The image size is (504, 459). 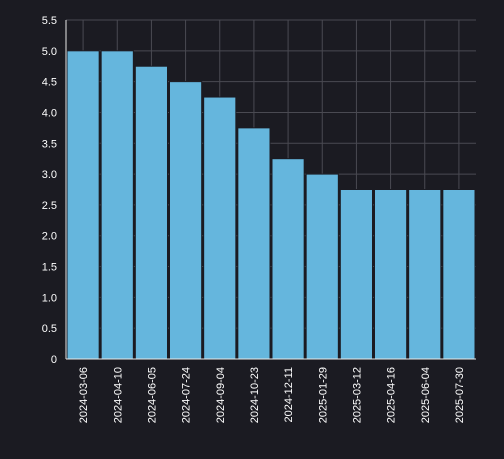 I want to click on y-tick-label: 1.5, so click(x=49, y=268).